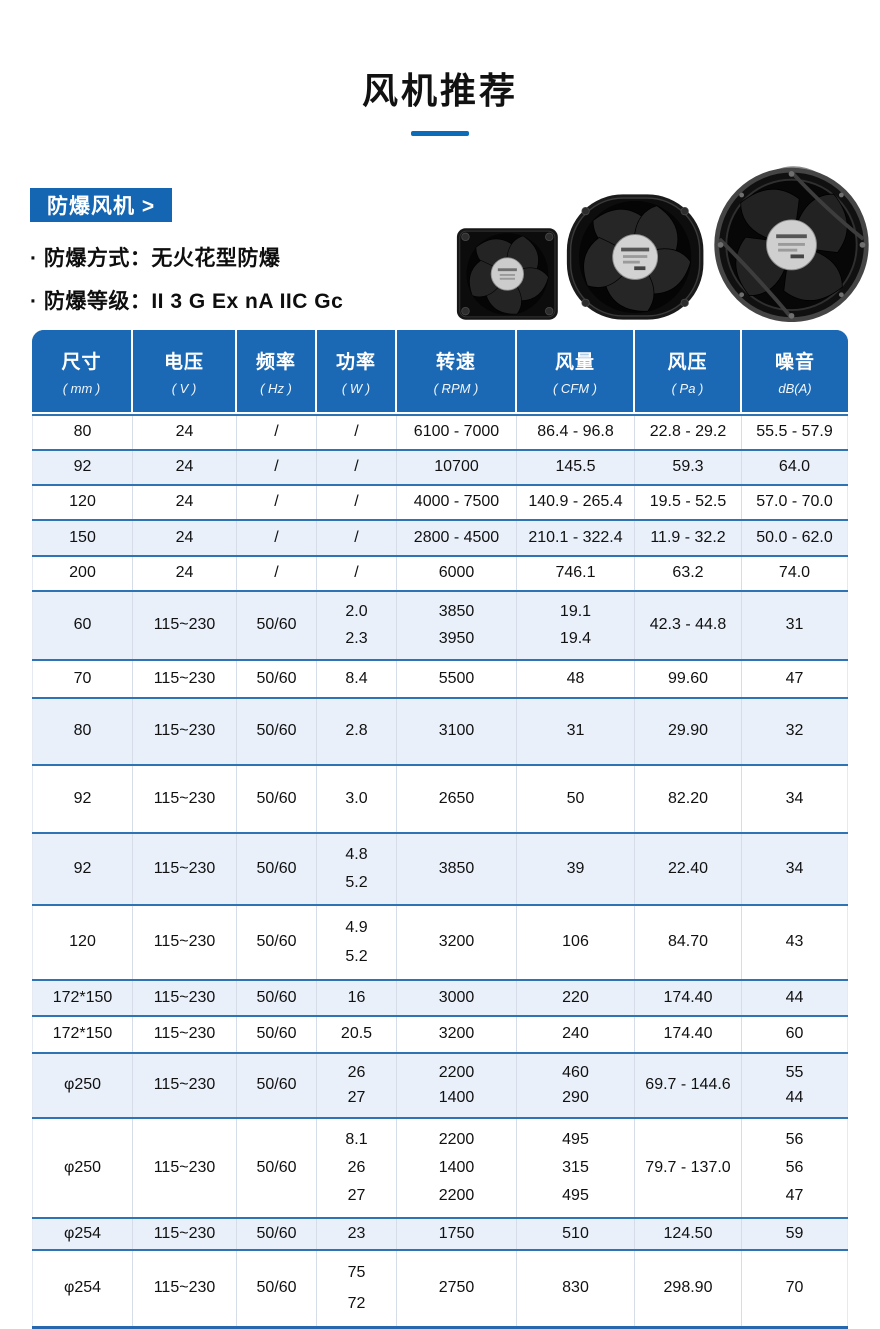 Image resolution: width=880 pixels, height=1329 pixels. Describe the element at coordinates (575, 1073) in the screenshot. I see `cell-line: 460` at that location.